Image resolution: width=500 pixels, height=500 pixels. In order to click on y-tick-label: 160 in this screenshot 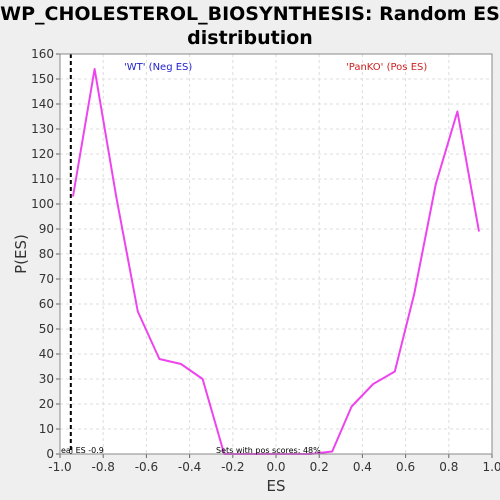, I will do `click(42, 54)`.